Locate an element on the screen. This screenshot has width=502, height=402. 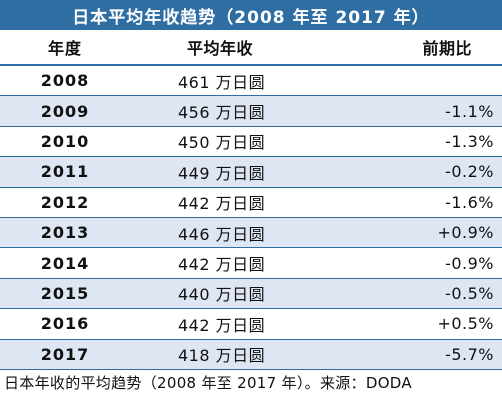
header-income: 平均年收 is located at coordinates (219, 48).